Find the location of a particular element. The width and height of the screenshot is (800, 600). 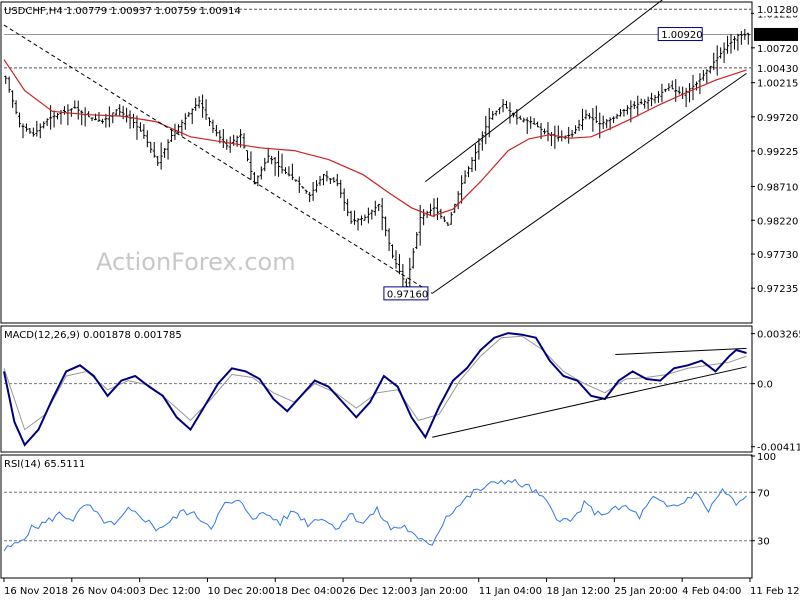

level-tag-1-bg is located at coordinates (776, 9).